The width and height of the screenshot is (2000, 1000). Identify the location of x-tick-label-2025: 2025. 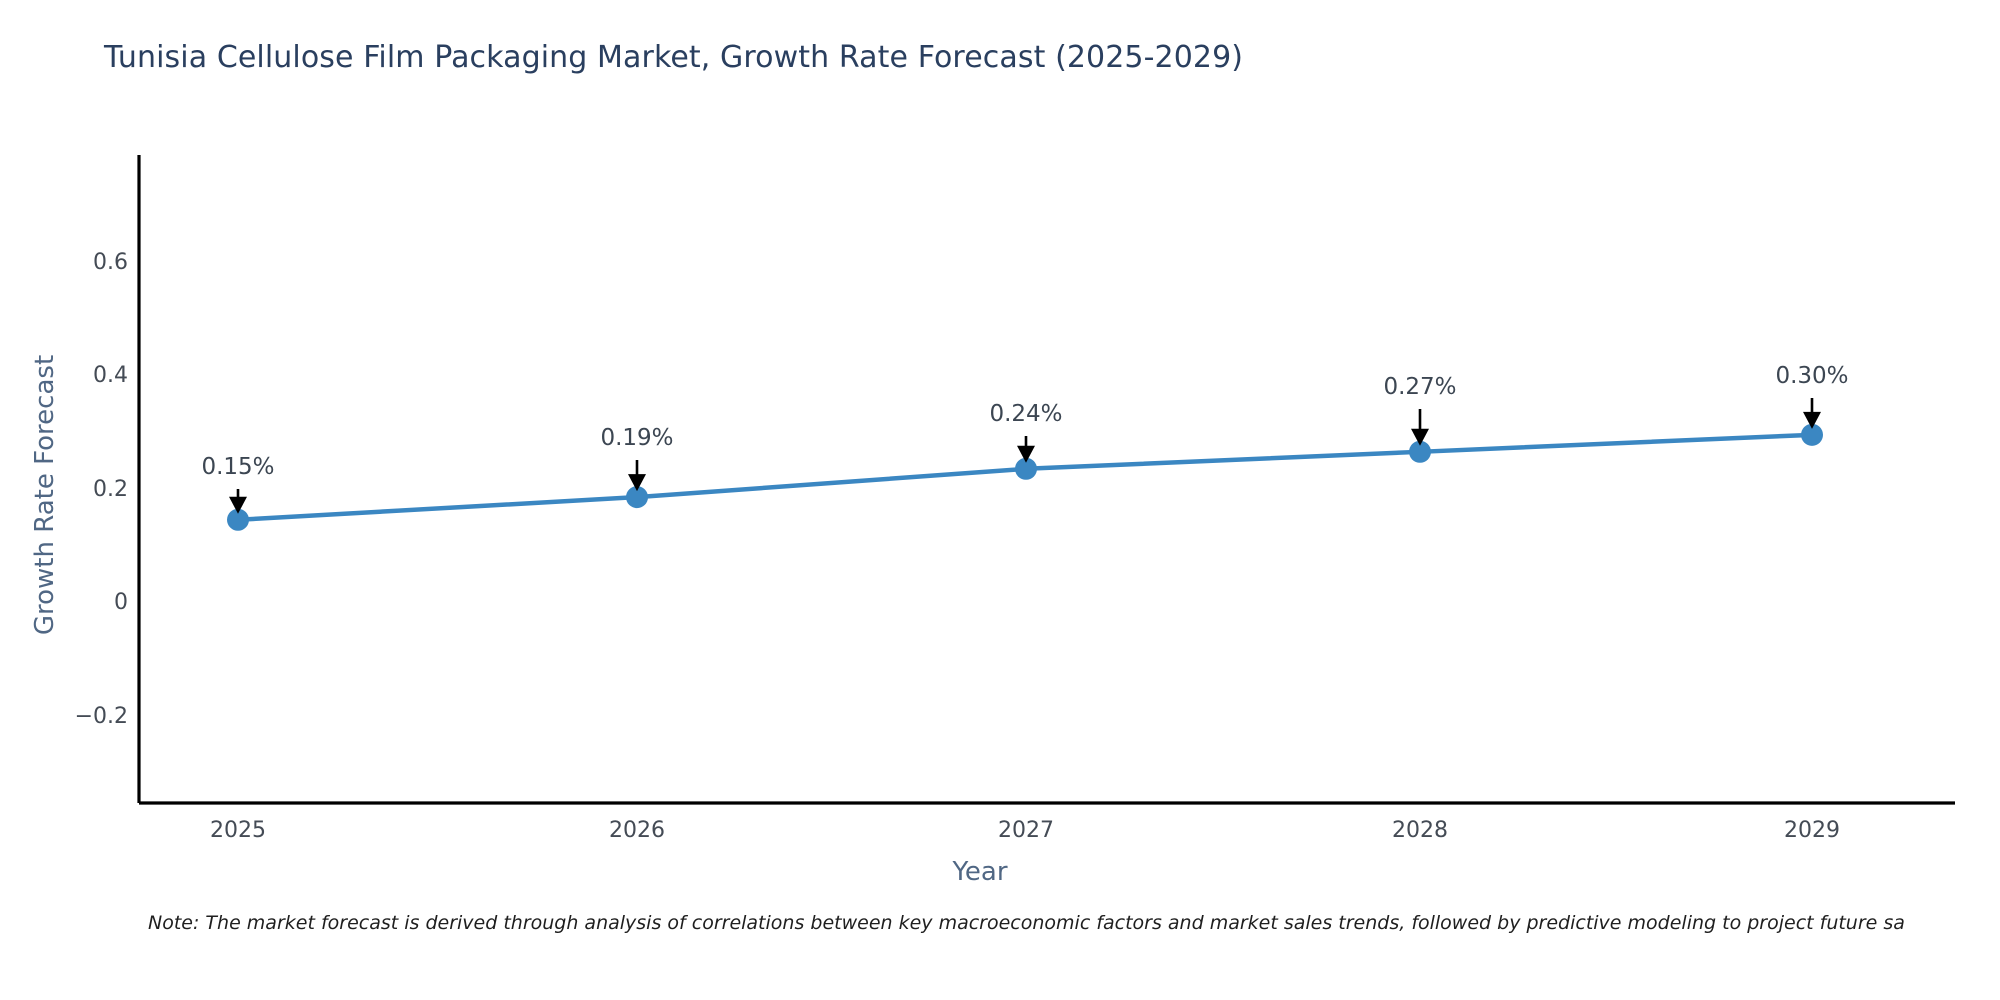
(238, 830).